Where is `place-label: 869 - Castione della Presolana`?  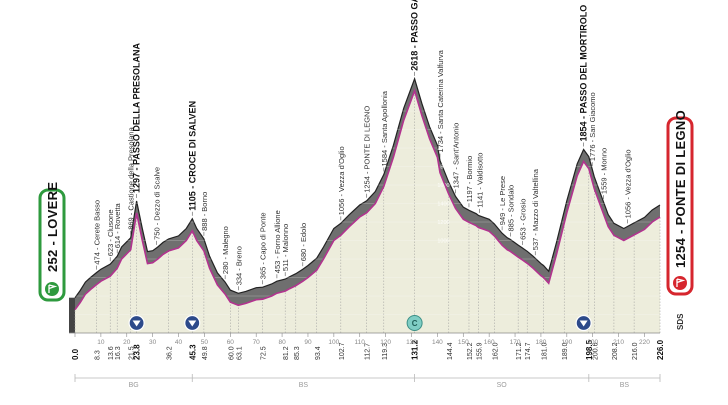 place-label: 869 - Castione della Presolana is located at coordinates (131, 177).